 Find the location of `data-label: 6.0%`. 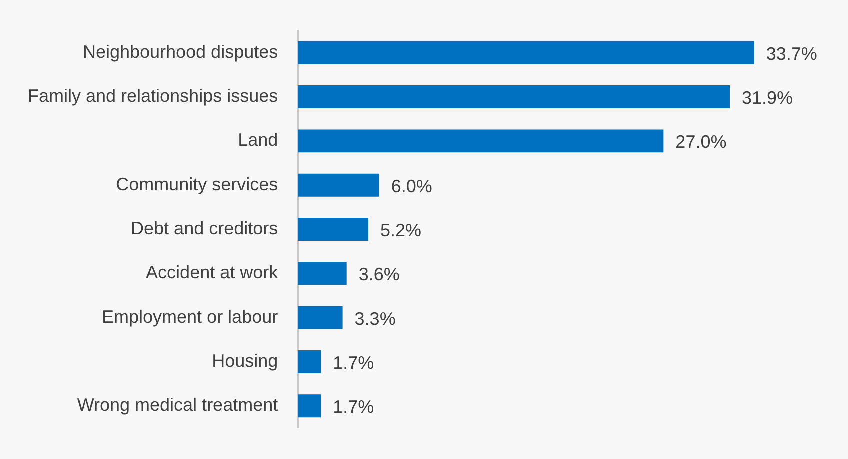

data-label: 6.0% is located at coordinates (411, 186).